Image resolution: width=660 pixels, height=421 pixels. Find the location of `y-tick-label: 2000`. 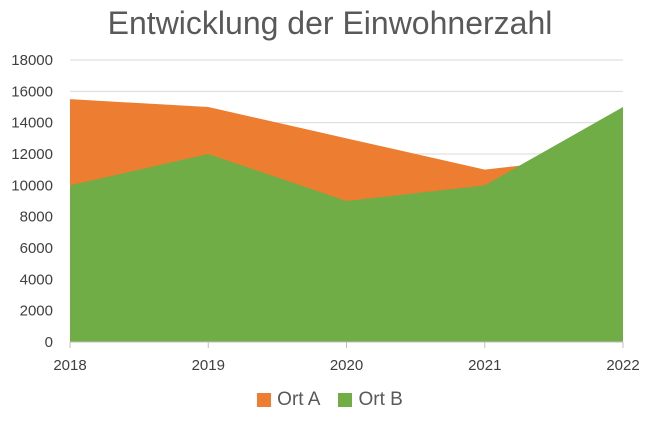

y-tick-label: 2000 is located at coordinates (36, 311).